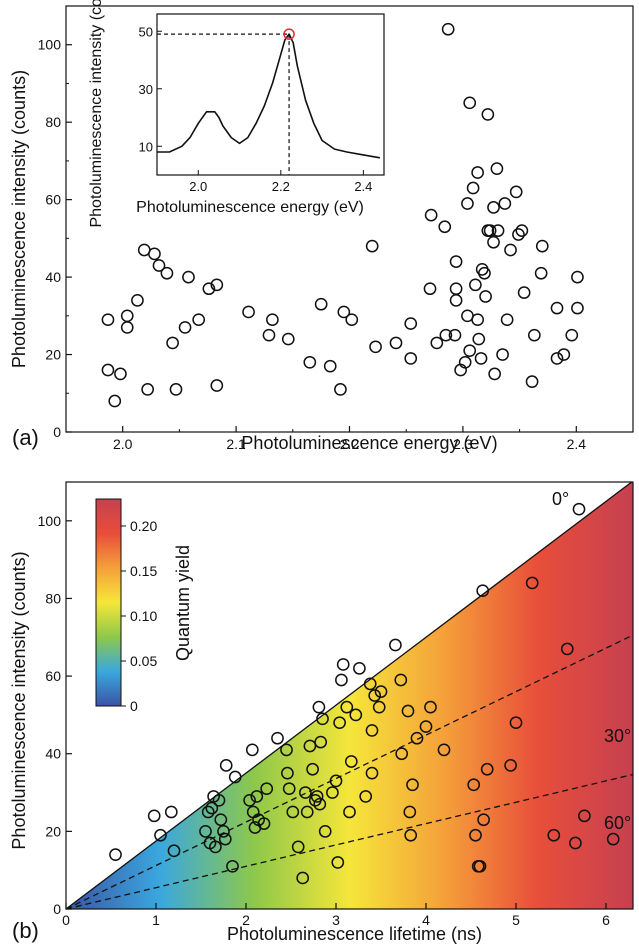  Describe the element at coordinates (463, 444) in the screenshot. I see `x-tick-label-a: 2.3` at that location.